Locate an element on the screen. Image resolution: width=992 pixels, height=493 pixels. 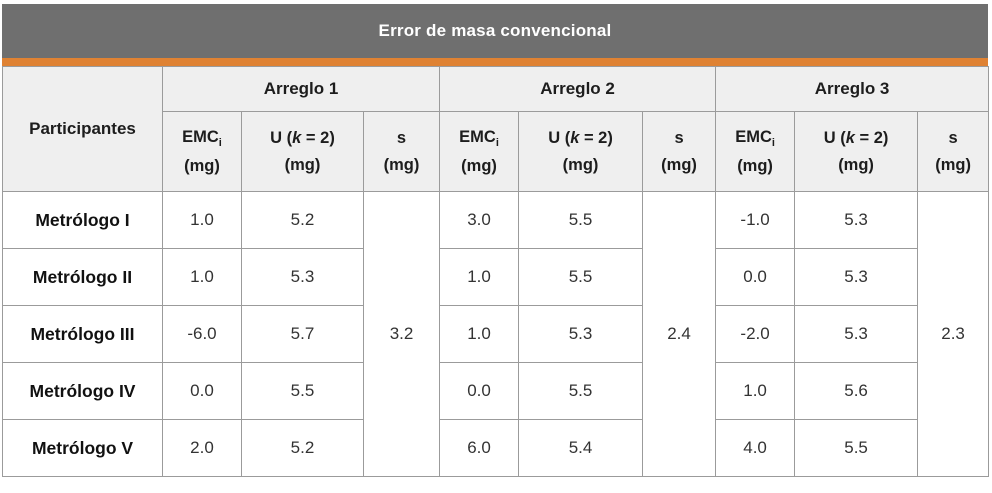
emc-value: 3.0 is located at coordinates (479, 220).